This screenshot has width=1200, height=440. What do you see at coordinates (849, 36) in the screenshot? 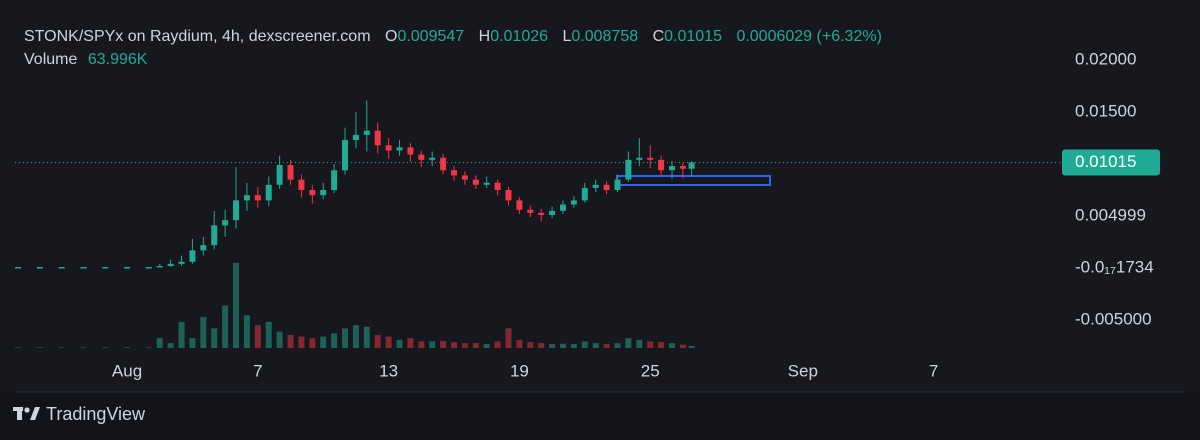
I see `change-pct: (+6.32%)` at bounding box center [849, 36].